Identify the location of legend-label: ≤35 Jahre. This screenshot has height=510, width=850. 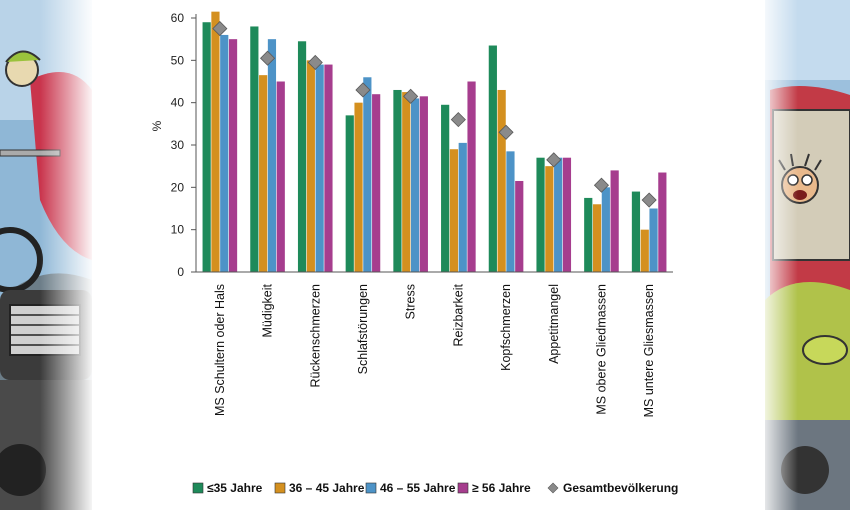
(235, 488).